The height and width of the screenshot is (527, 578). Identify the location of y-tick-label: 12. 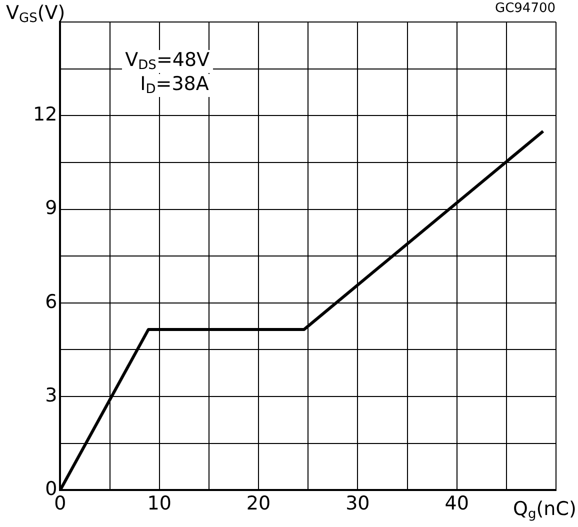
(45, 115).